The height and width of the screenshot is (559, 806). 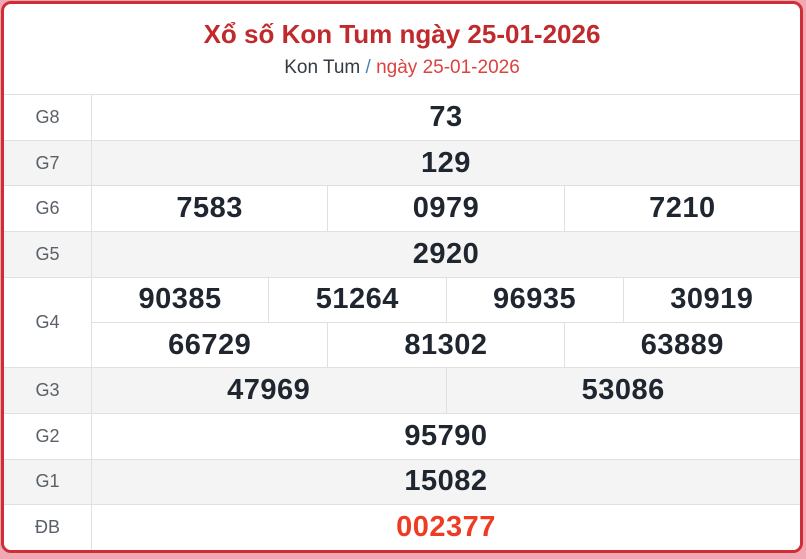 I want to click on prize-number: 73, so click(x=446, y=116).